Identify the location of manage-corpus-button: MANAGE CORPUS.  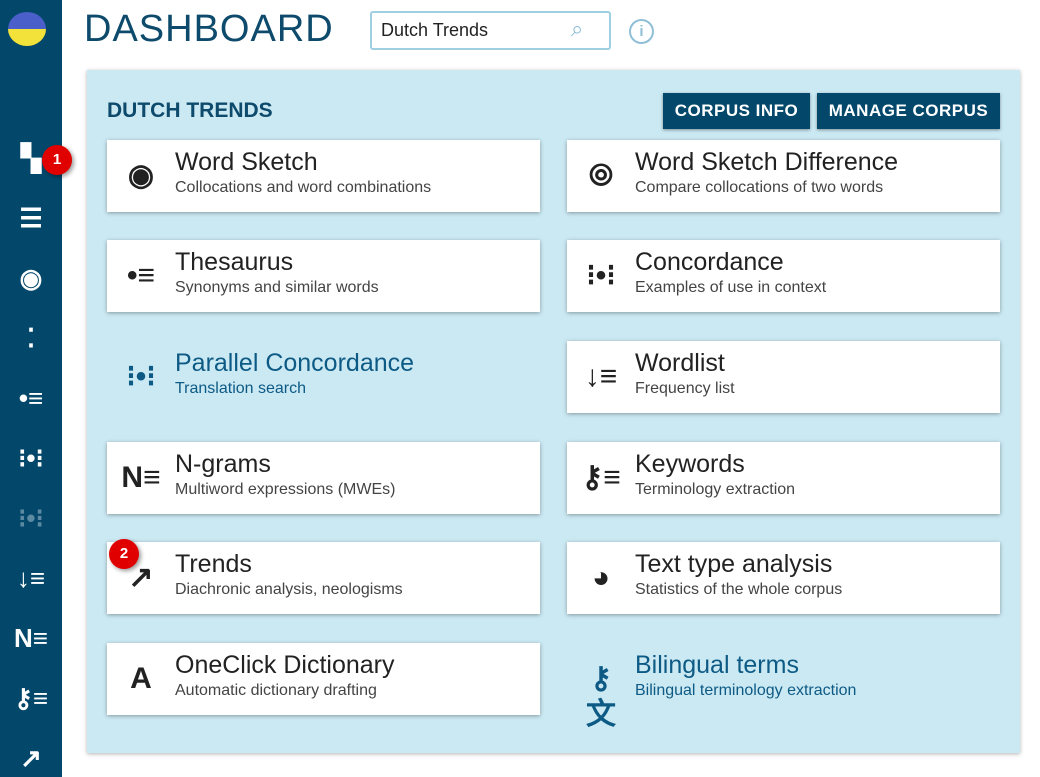
(908, 111).